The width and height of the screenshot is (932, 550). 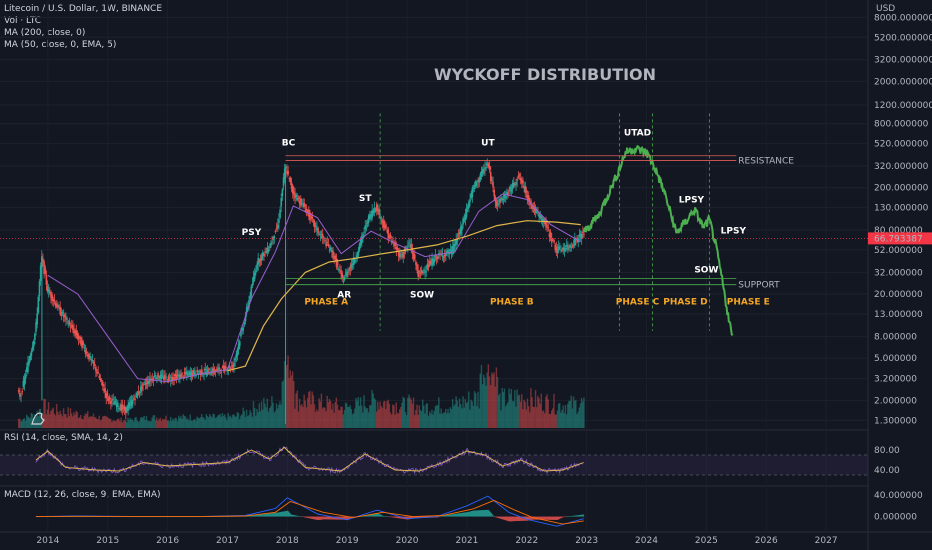 What do you see at coordinates (82, 495) in the screenshot?
I see `macd-legend: MACD (12, 26, close, 9, EMA, EMA)` at bounding box center [82, 495].